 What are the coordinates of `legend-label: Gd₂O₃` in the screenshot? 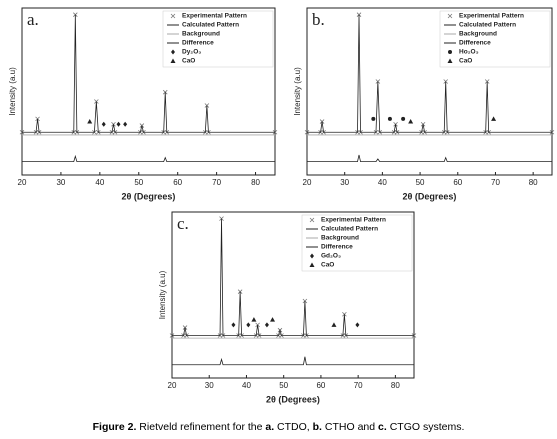 It's located at (331, 256).